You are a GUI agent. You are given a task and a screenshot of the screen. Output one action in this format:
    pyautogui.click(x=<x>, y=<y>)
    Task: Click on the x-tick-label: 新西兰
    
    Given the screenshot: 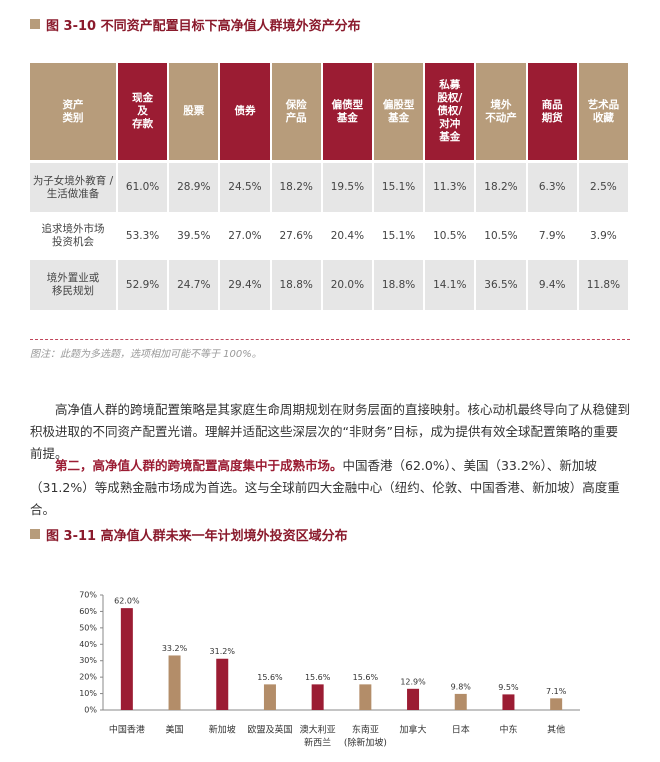 What is the action you would take?
    pyautogui.click(x=317, y=743)
    